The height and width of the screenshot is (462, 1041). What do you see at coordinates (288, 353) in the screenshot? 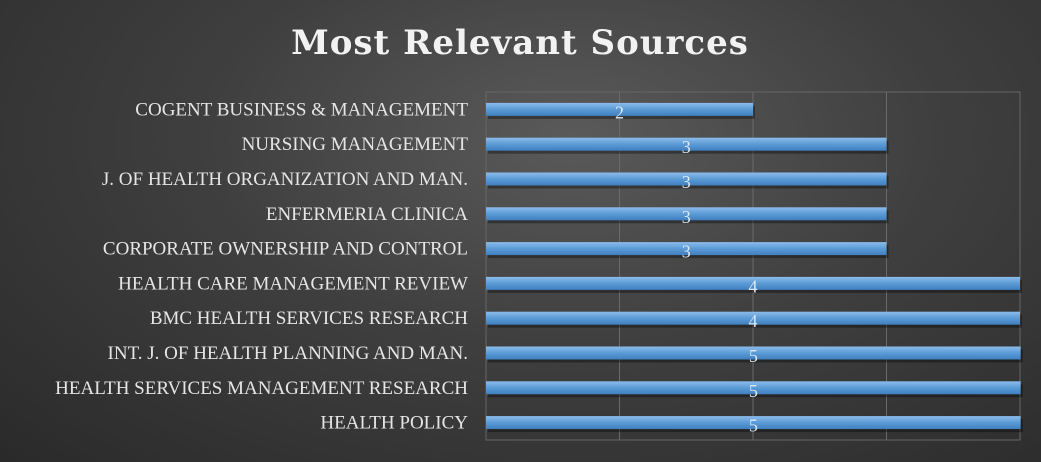
I see `category-label: INT. J. OF HEALTH PLANNING AND MAN.` at bounding box center [288, 353].